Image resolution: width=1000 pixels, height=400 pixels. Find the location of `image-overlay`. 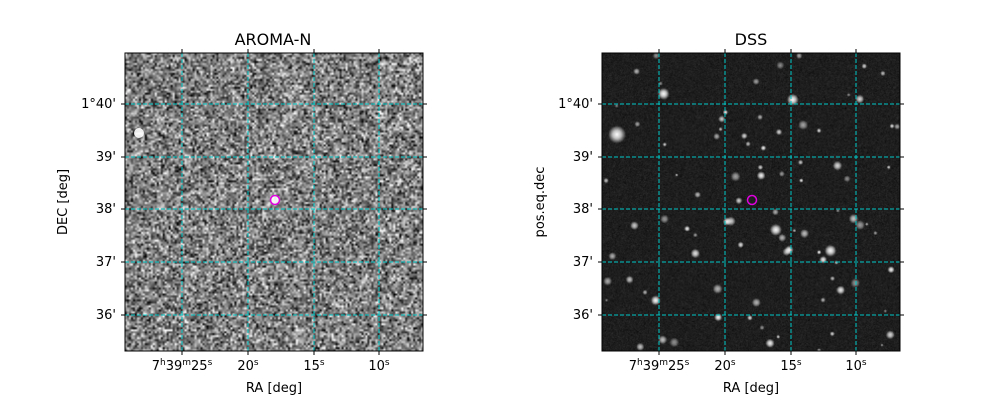

image-overlay is located at coordinates (139, 133).